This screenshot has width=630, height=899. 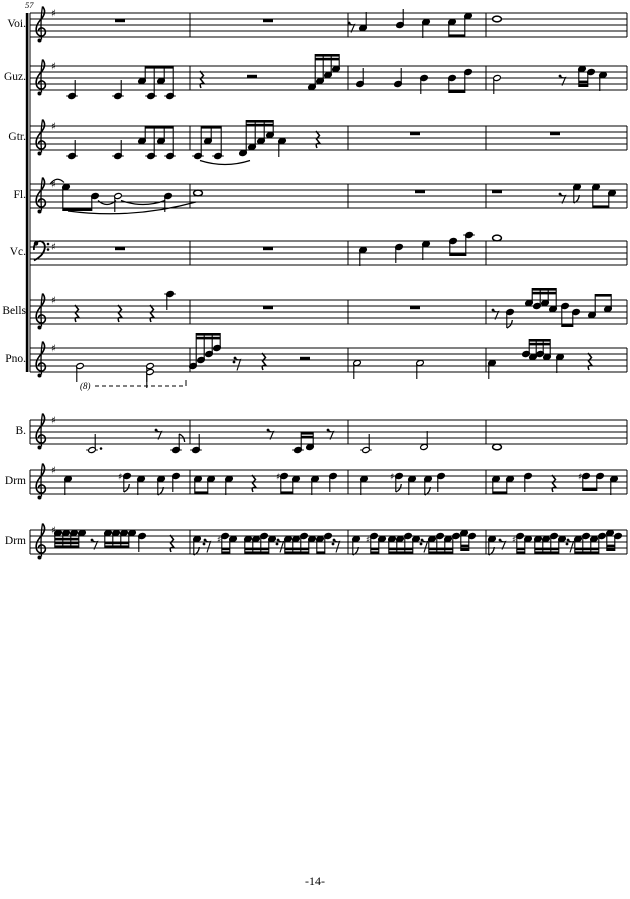 I want to click on staff-2-notation: ♯, so click(x=328, y=142).